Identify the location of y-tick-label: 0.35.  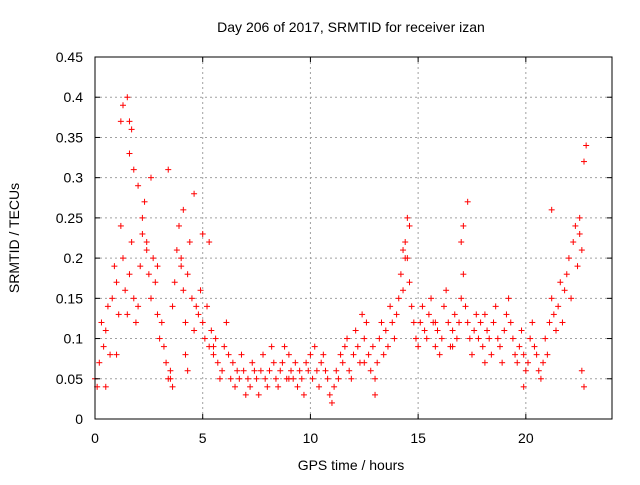
(69, 137).